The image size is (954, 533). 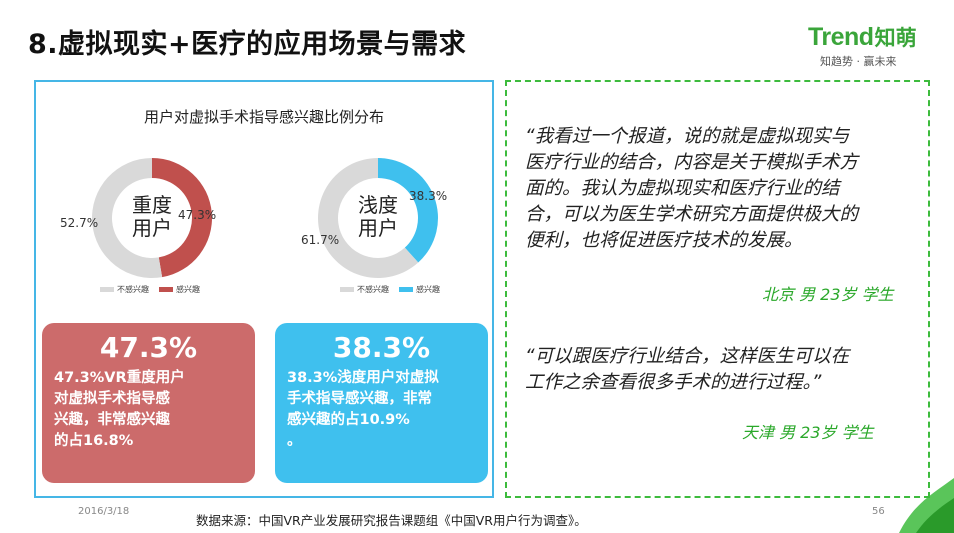 I want to click on donut-heavy-center-label: 重度 用户, so click(x=152, y=217).